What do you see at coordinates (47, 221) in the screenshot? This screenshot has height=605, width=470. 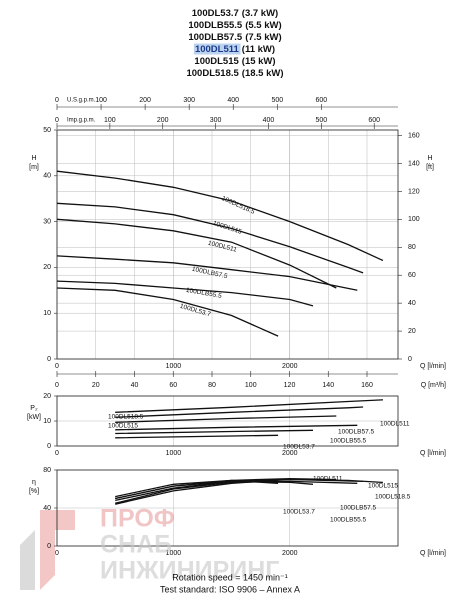 I see `y-tick-label: 30` at bounding box center [47, 221].